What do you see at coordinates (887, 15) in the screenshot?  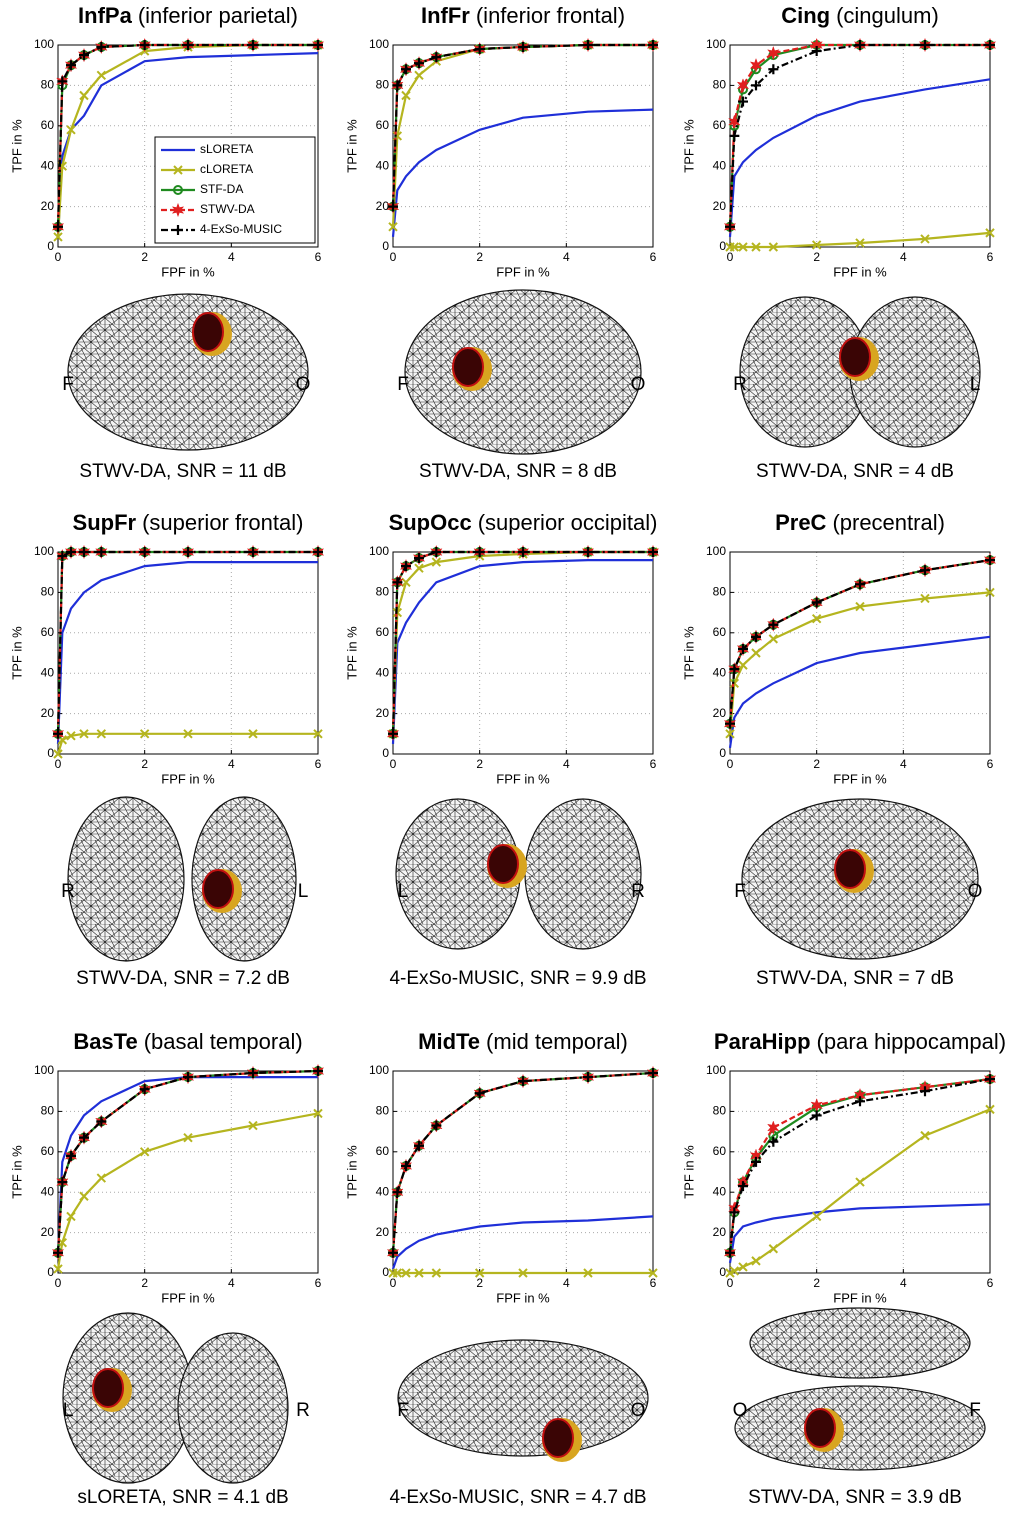 I see `title-text: (cingulum)` at bounding box center [887, 15].